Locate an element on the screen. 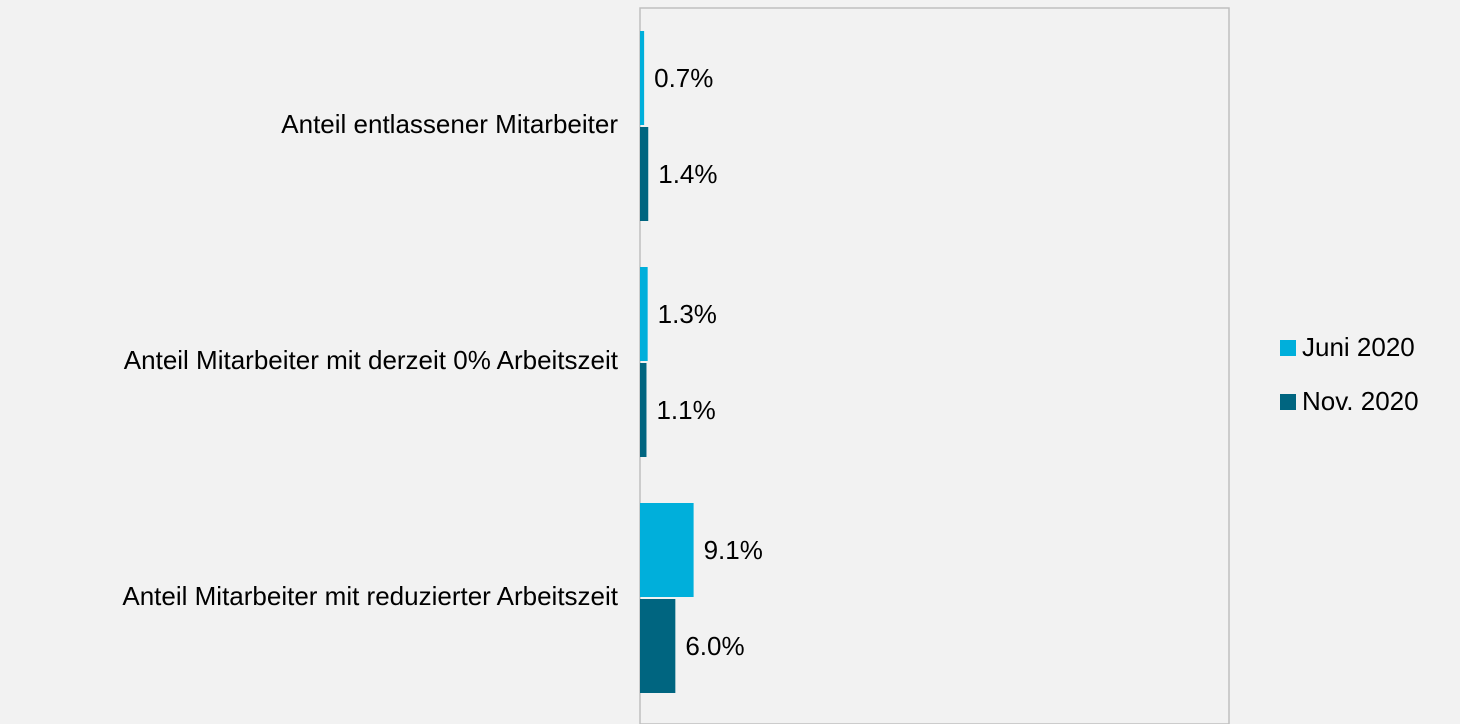 Image resolution: width=1460 pixels, height=724 pixels. legend-label: Juni 2020 is located at coordinates (1358, 347).